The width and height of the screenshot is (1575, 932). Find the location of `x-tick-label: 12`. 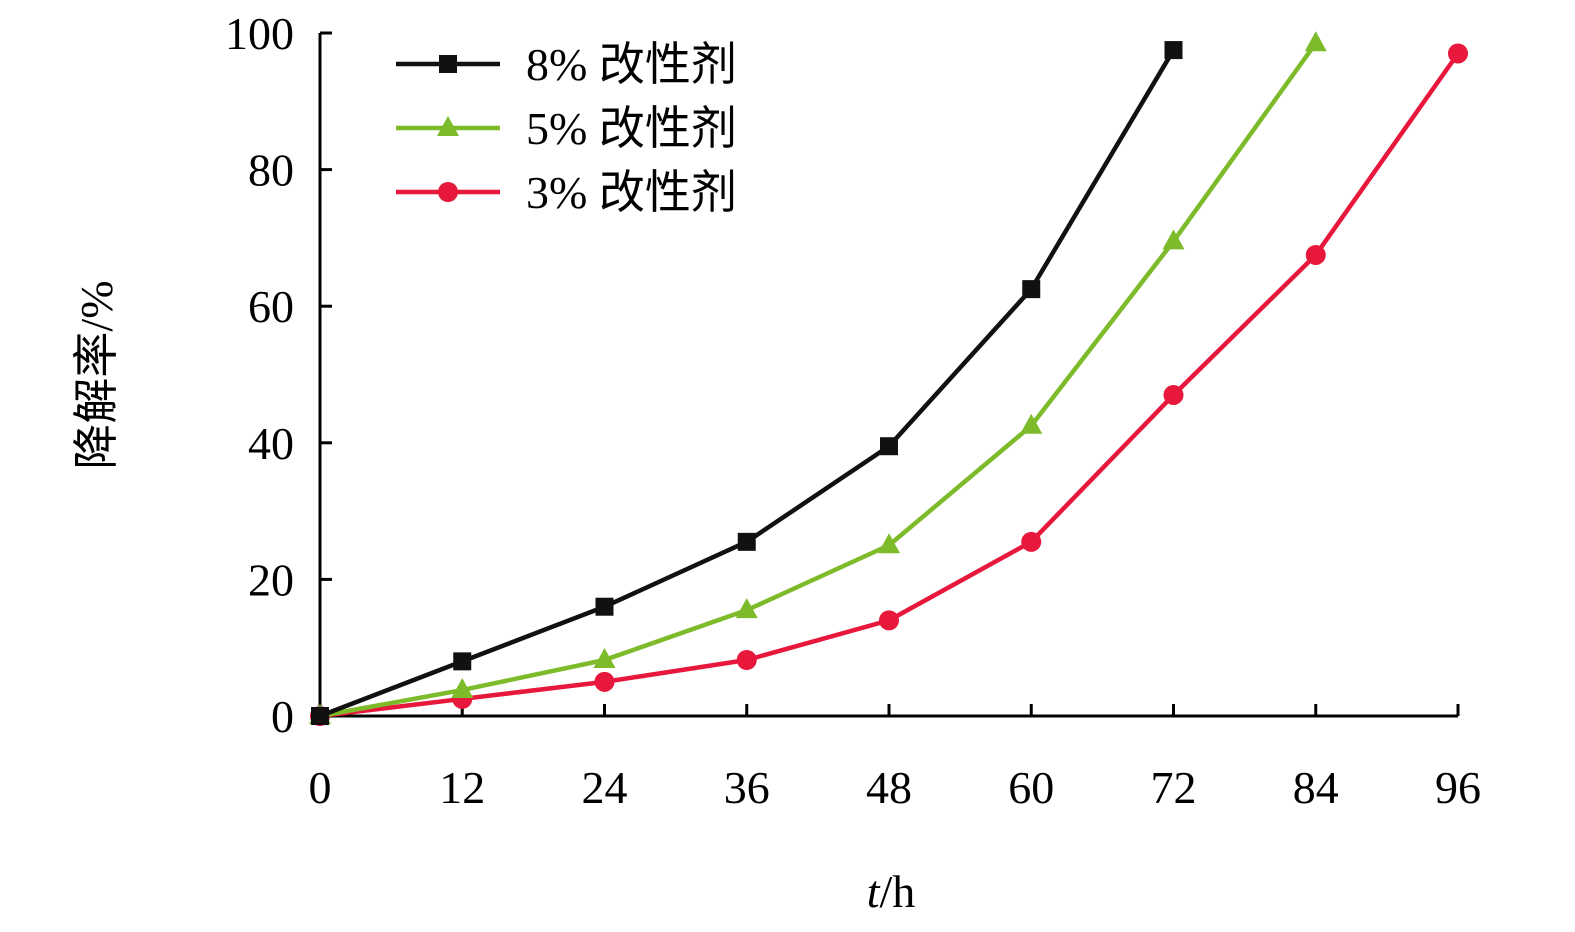

x-tick-label: 12 is located at coordinates (462, 787).